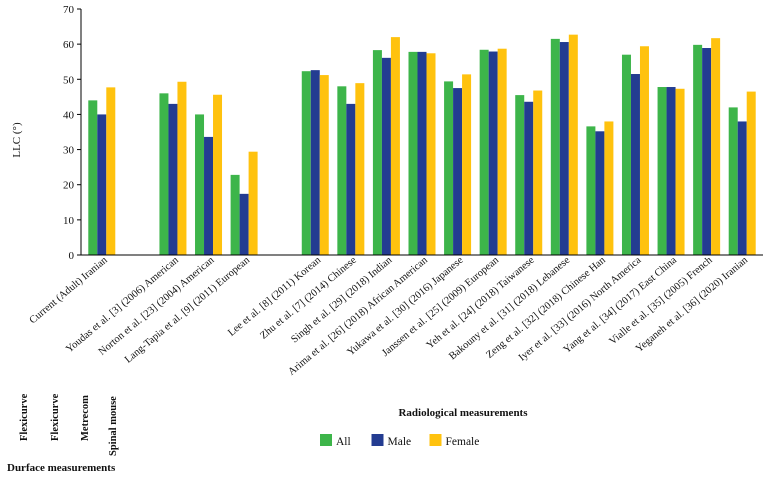 This screenshot has height=478, width=770. What do you see at coordinates (326, 440) in the screenshot?
I see `legend-swatch-all` at bounding box center [326, 440].